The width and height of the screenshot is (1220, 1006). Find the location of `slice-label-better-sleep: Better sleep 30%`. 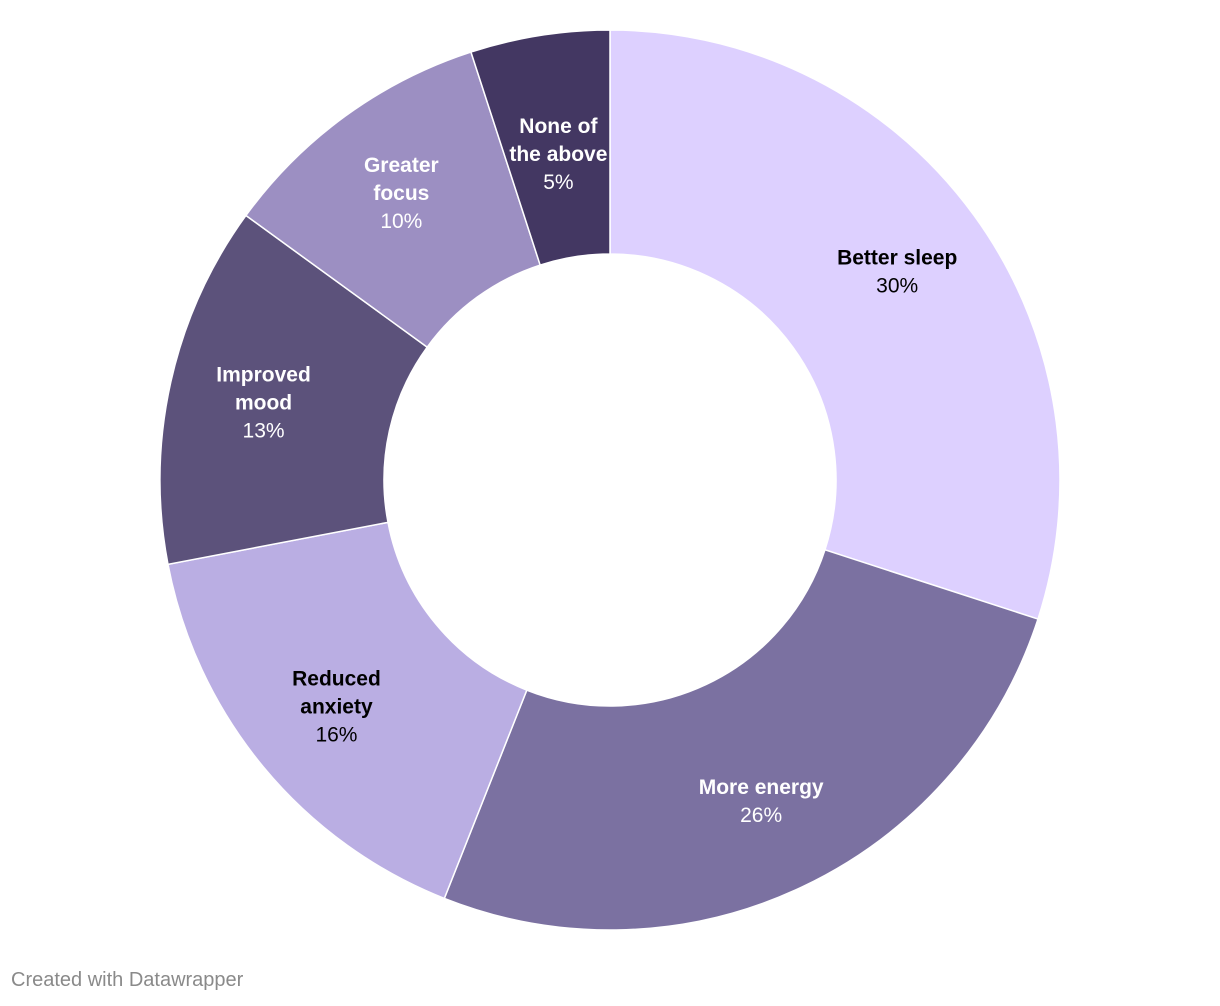

slice-label-better-sleep: Better sleep 30% is located at coordinates (897, 271).